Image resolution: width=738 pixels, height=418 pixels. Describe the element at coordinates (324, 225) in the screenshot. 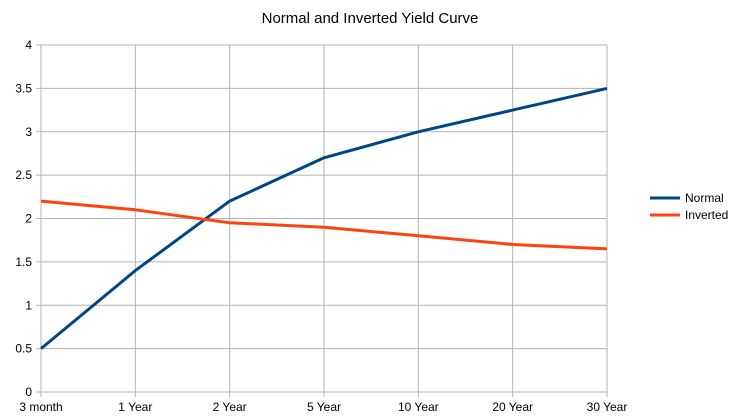

I see `series-line-inverted` at that location.